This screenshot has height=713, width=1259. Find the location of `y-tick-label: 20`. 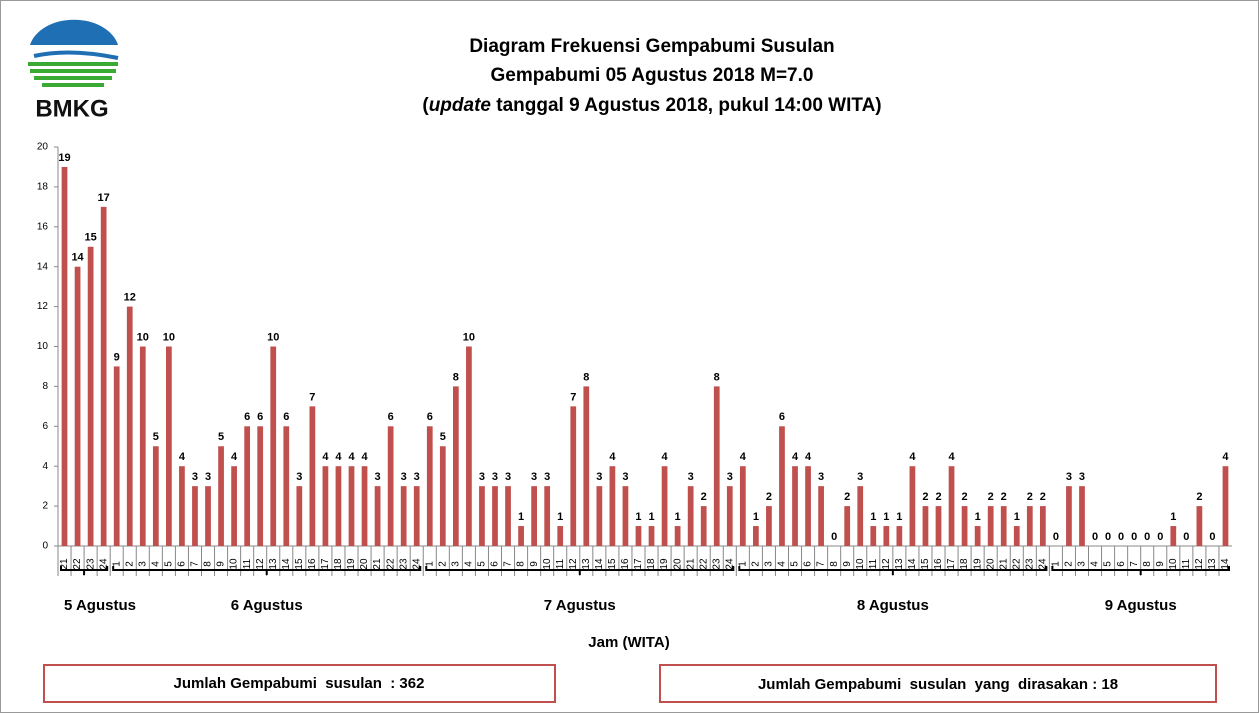

y-tick-label: 20 is located at coordinates (43, 147).